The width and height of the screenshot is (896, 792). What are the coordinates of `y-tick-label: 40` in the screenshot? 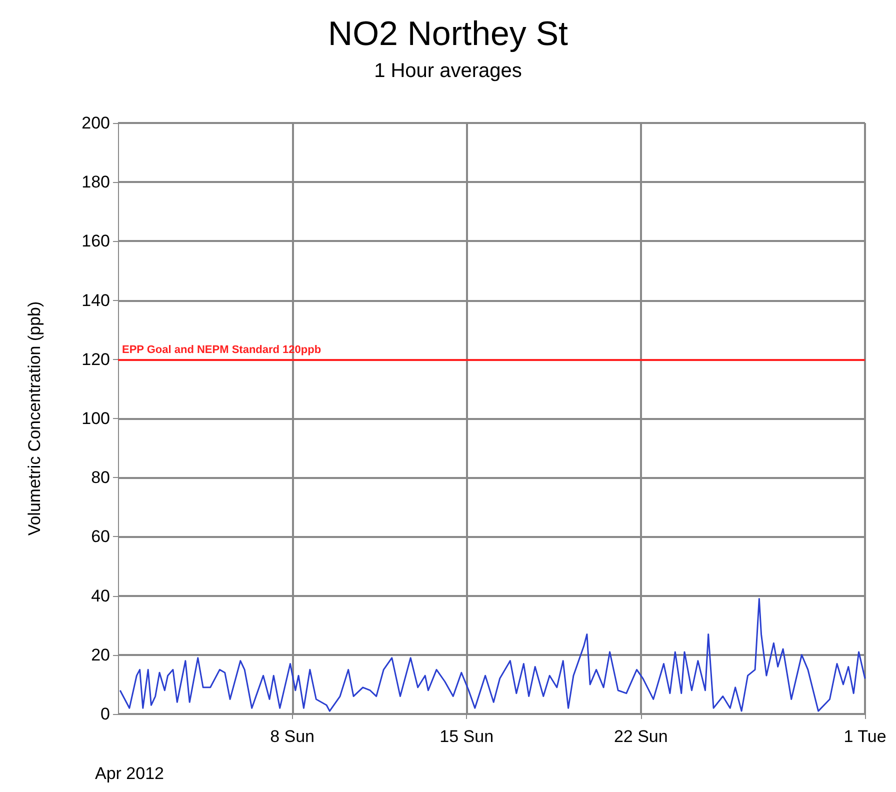 It's located at (100, 596).